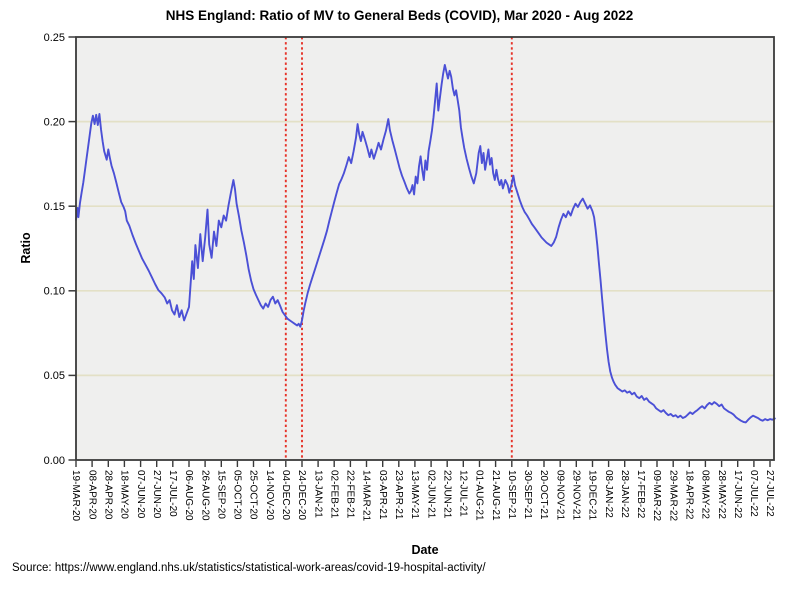  I want to click on x-tick-label: 15-SEP-20, so click(221, 494).